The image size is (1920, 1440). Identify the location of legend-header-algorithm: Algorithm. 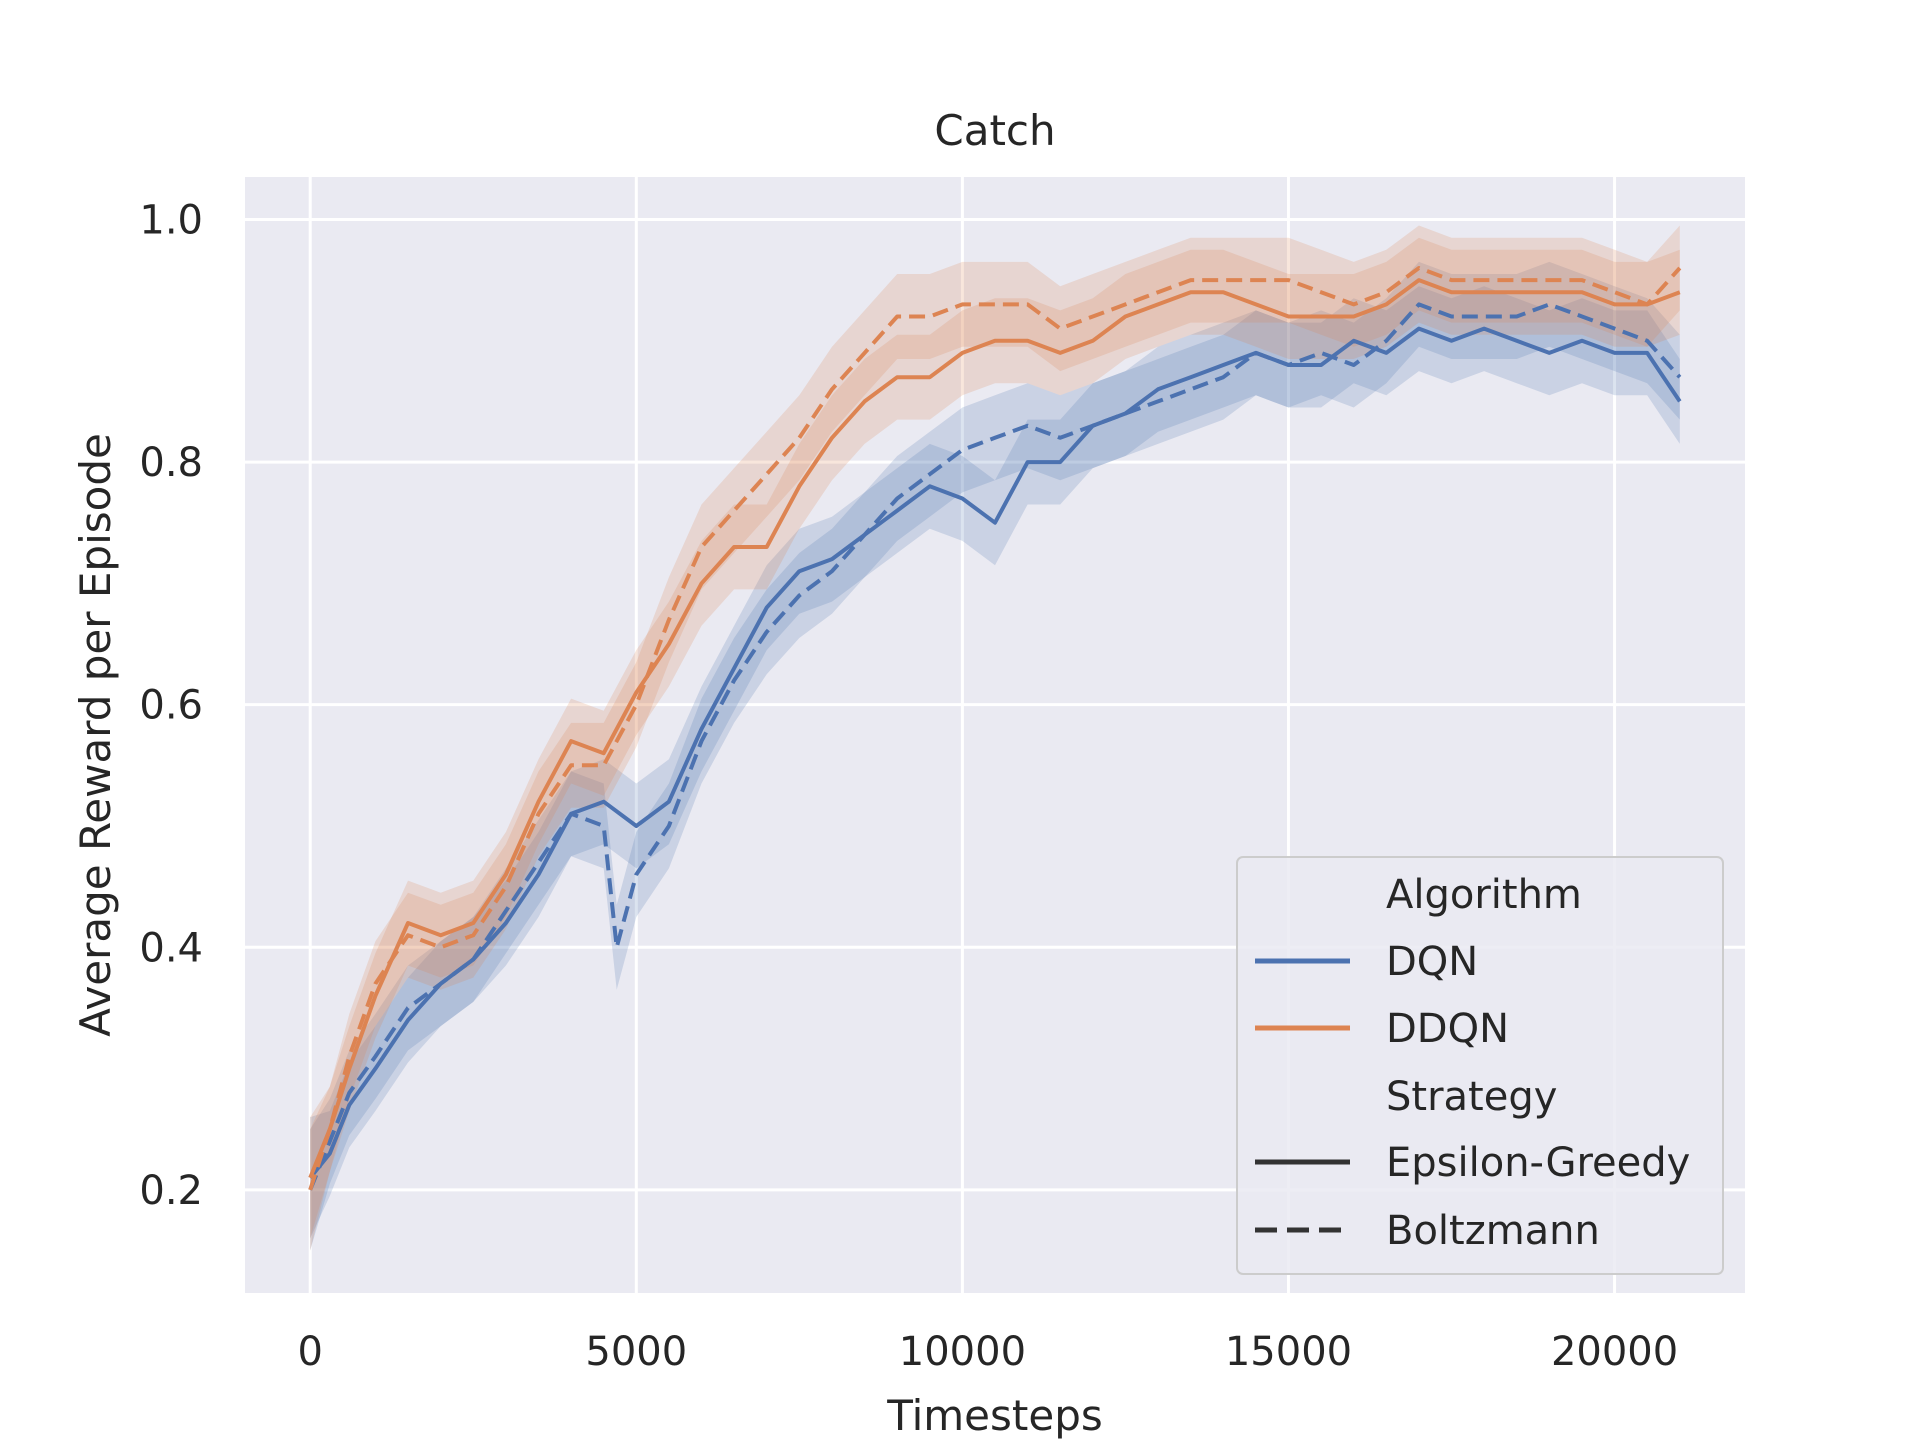
(1484, 895).